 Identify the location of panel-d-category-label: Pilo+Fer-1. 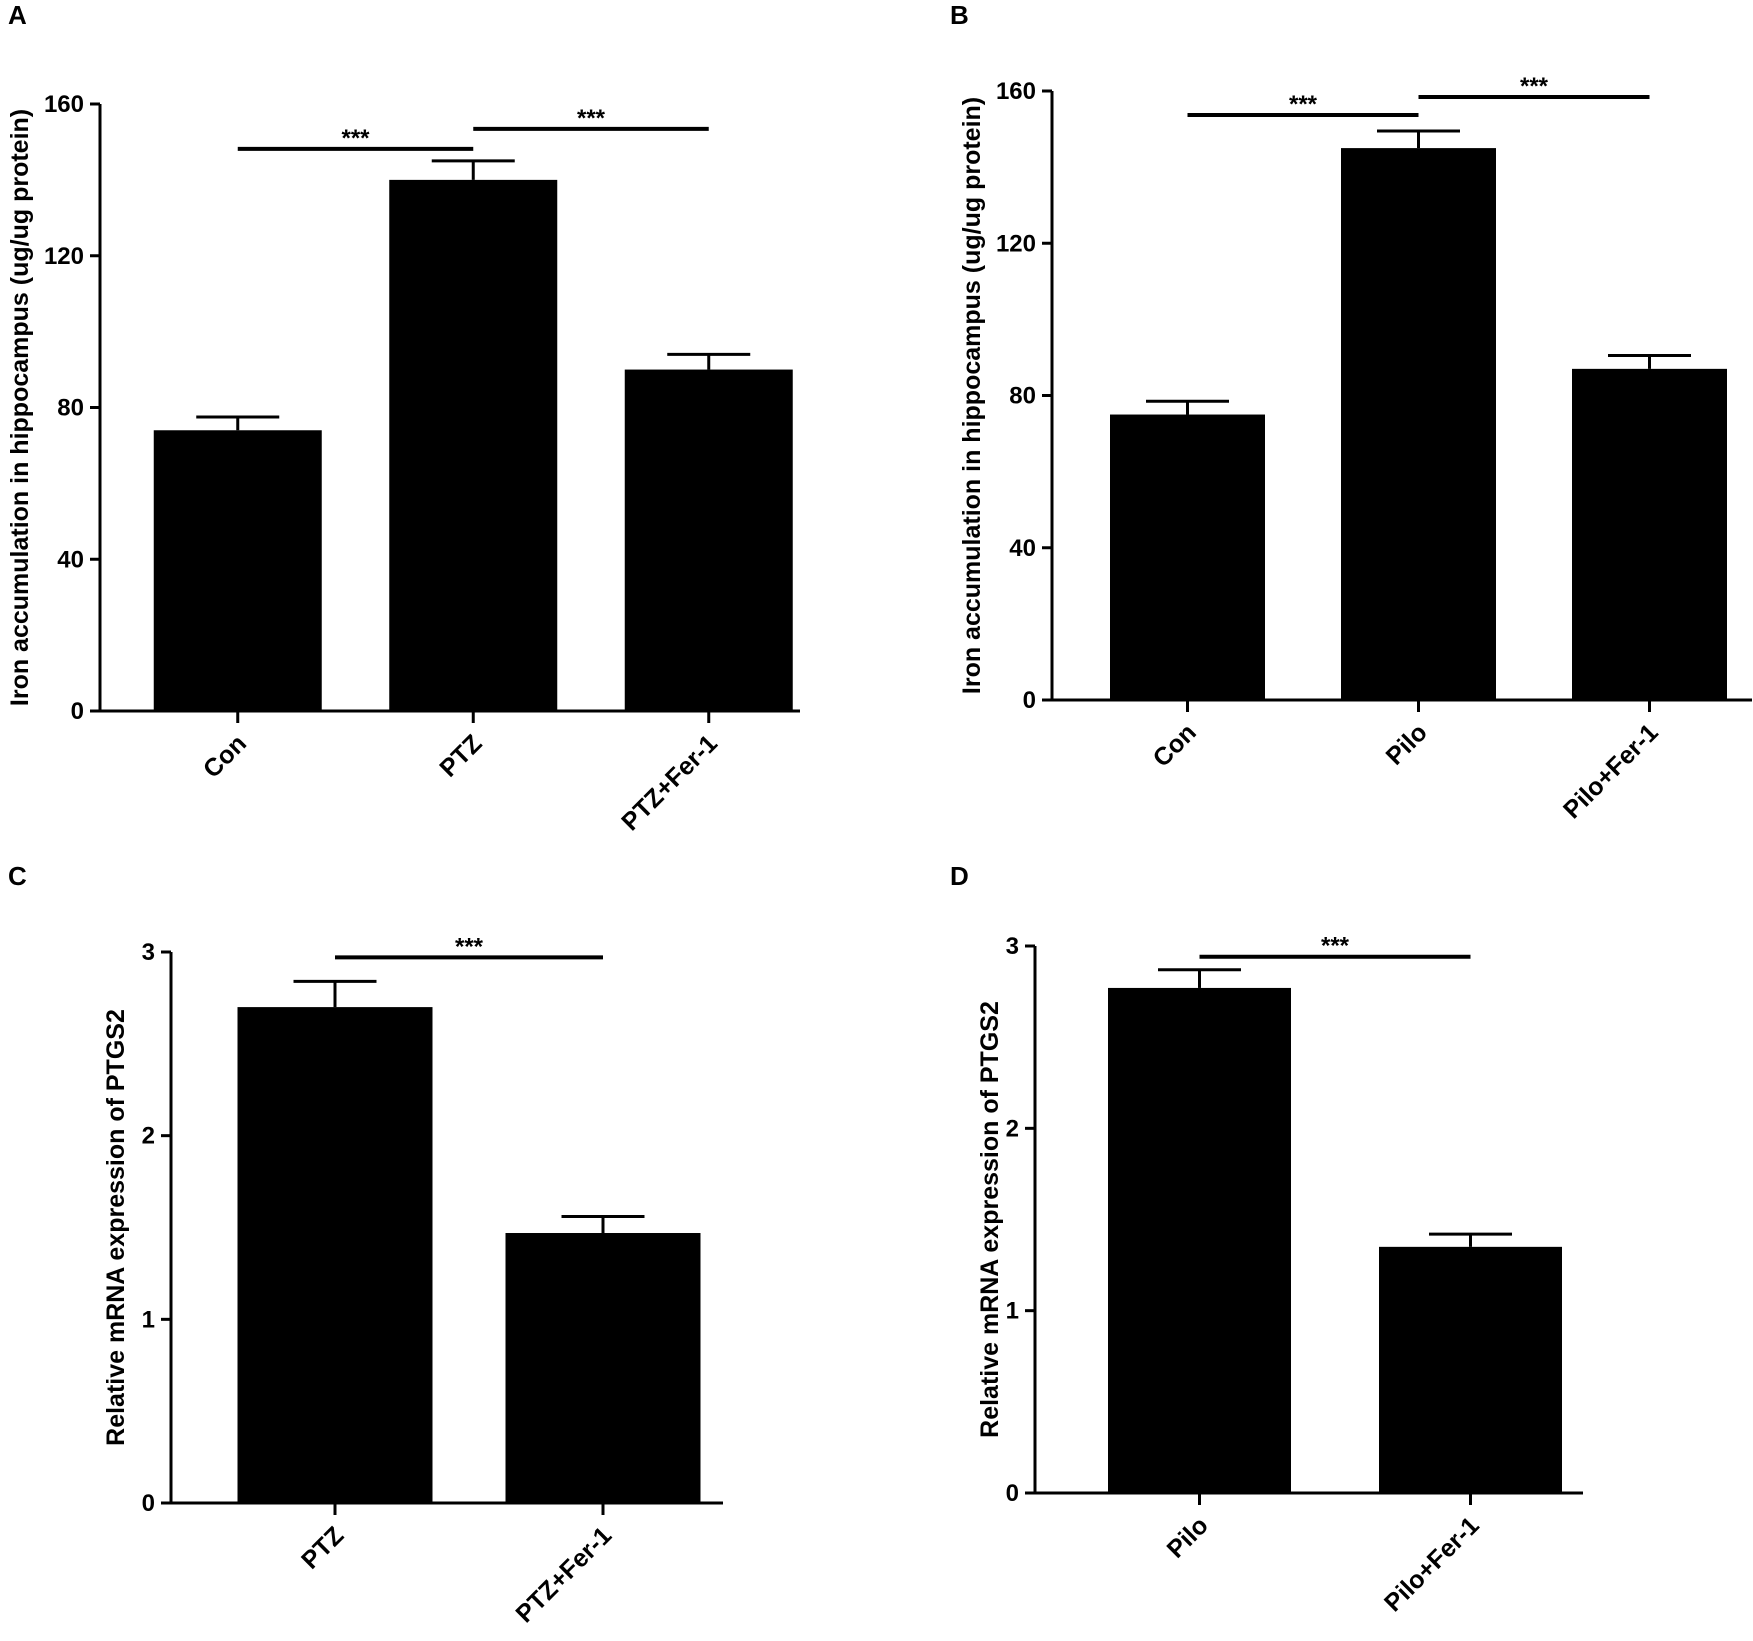
(1432, 1564).